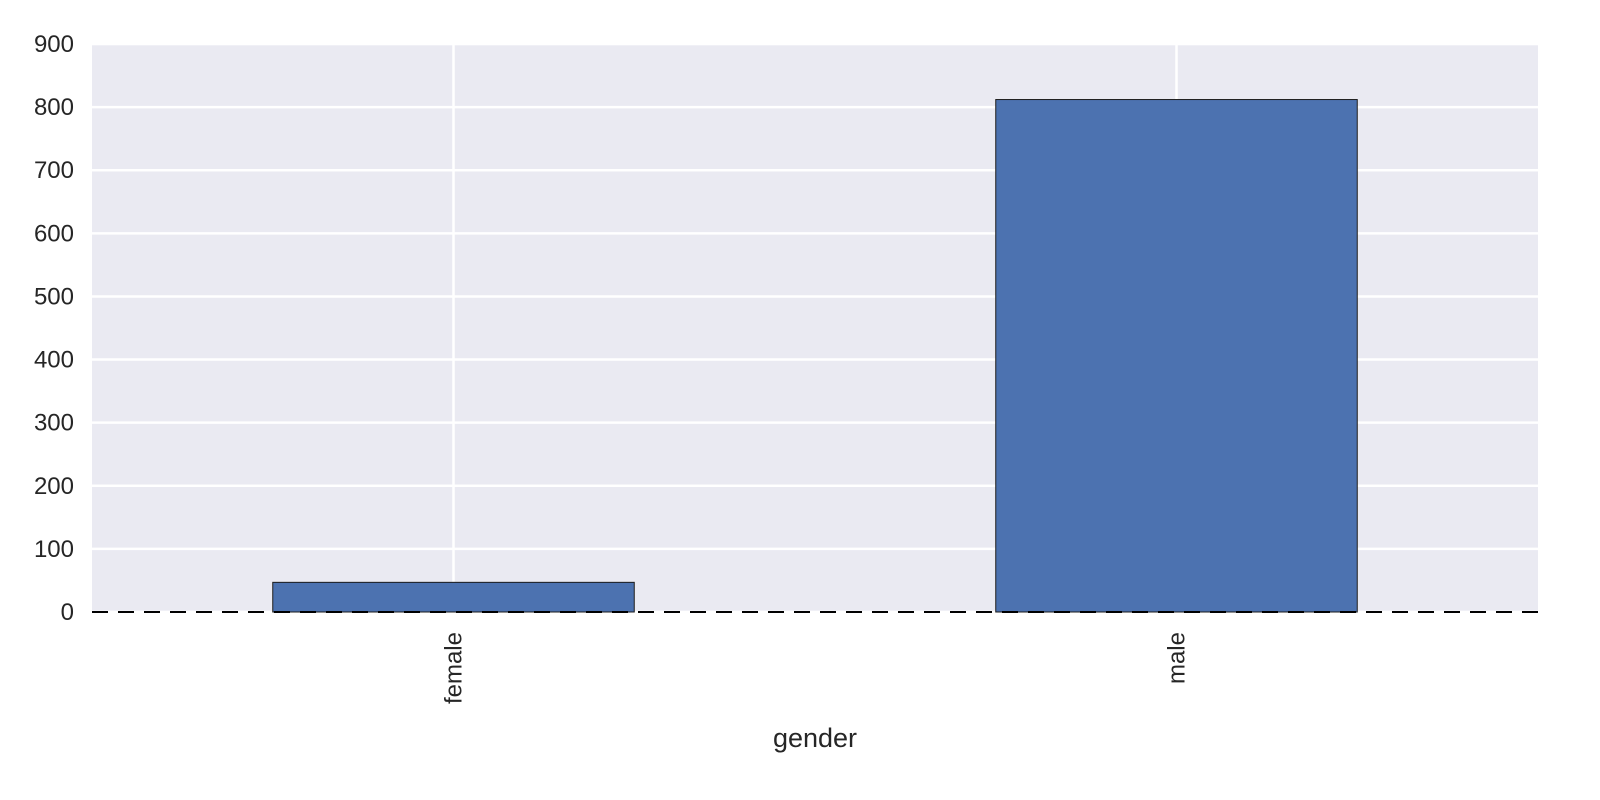 Image resolution: width=1600 pixels, height=800 pixels. Describe the element at coordinates (54, 44) in the screenshot. I see `y-tick-label: 900` at that location.